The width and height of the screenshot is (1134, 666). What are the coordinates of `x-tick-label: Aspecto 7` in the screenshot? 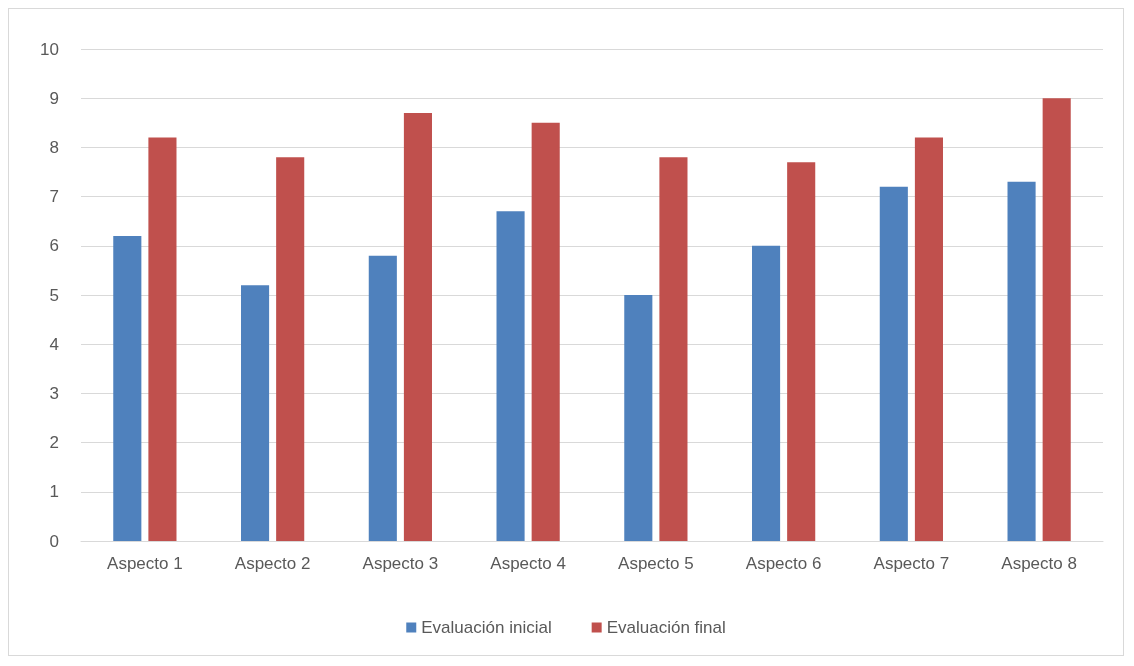 It's located at (911, 563).